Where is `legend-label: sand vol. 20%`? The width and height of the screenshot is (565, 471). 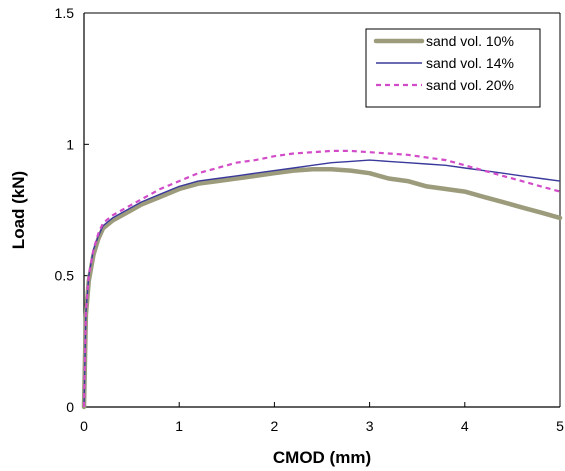 legend-label: sand vol. 20% is located at coordinates (470, 85).